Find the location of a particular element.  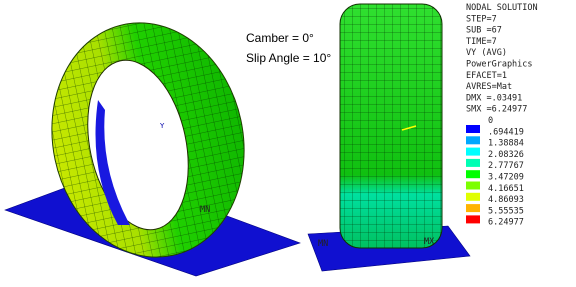

legend-header: TIME=7 is located at coordinates (481, 42).